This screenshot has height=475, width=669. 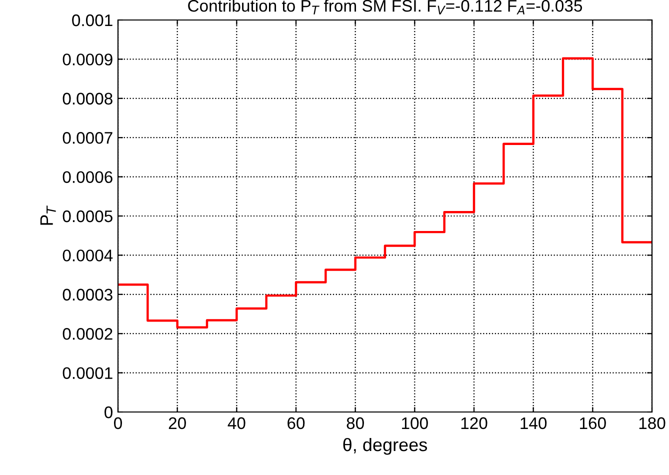 I want to click on x-tick-label: 60, so click(x=296, y=423).